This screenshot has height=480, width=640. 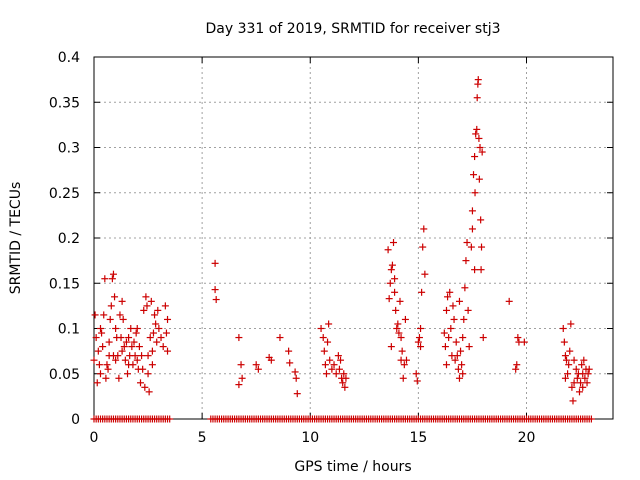 What do you see at coordinates (64, 239) in the screenshot?
I see `y-tick-labels: 0 0.05 0.1 0.15 0.2 0.25 0.3 0.35 0.4` at bounding box center [64, 239].